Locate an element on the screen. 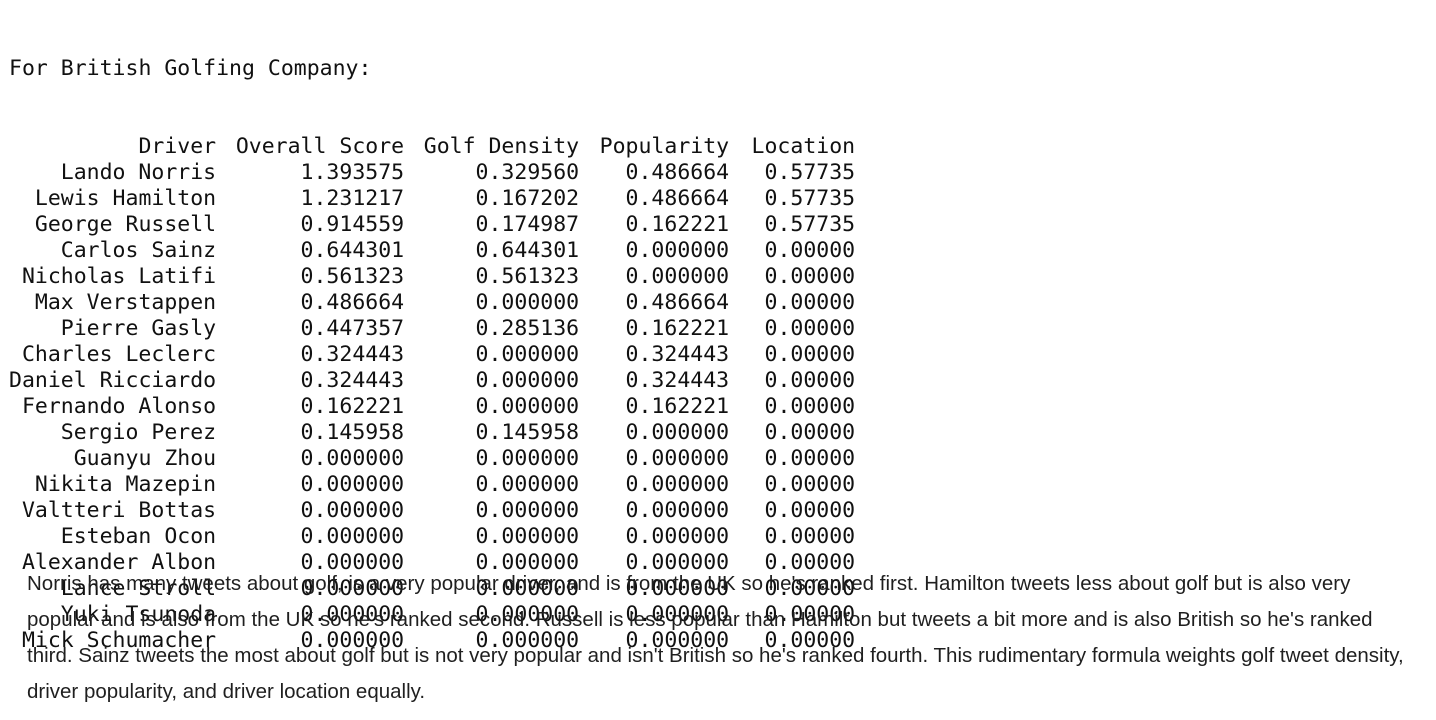  driver-name-cell: Guanyu Zhou is located at coordinates (145, 458).